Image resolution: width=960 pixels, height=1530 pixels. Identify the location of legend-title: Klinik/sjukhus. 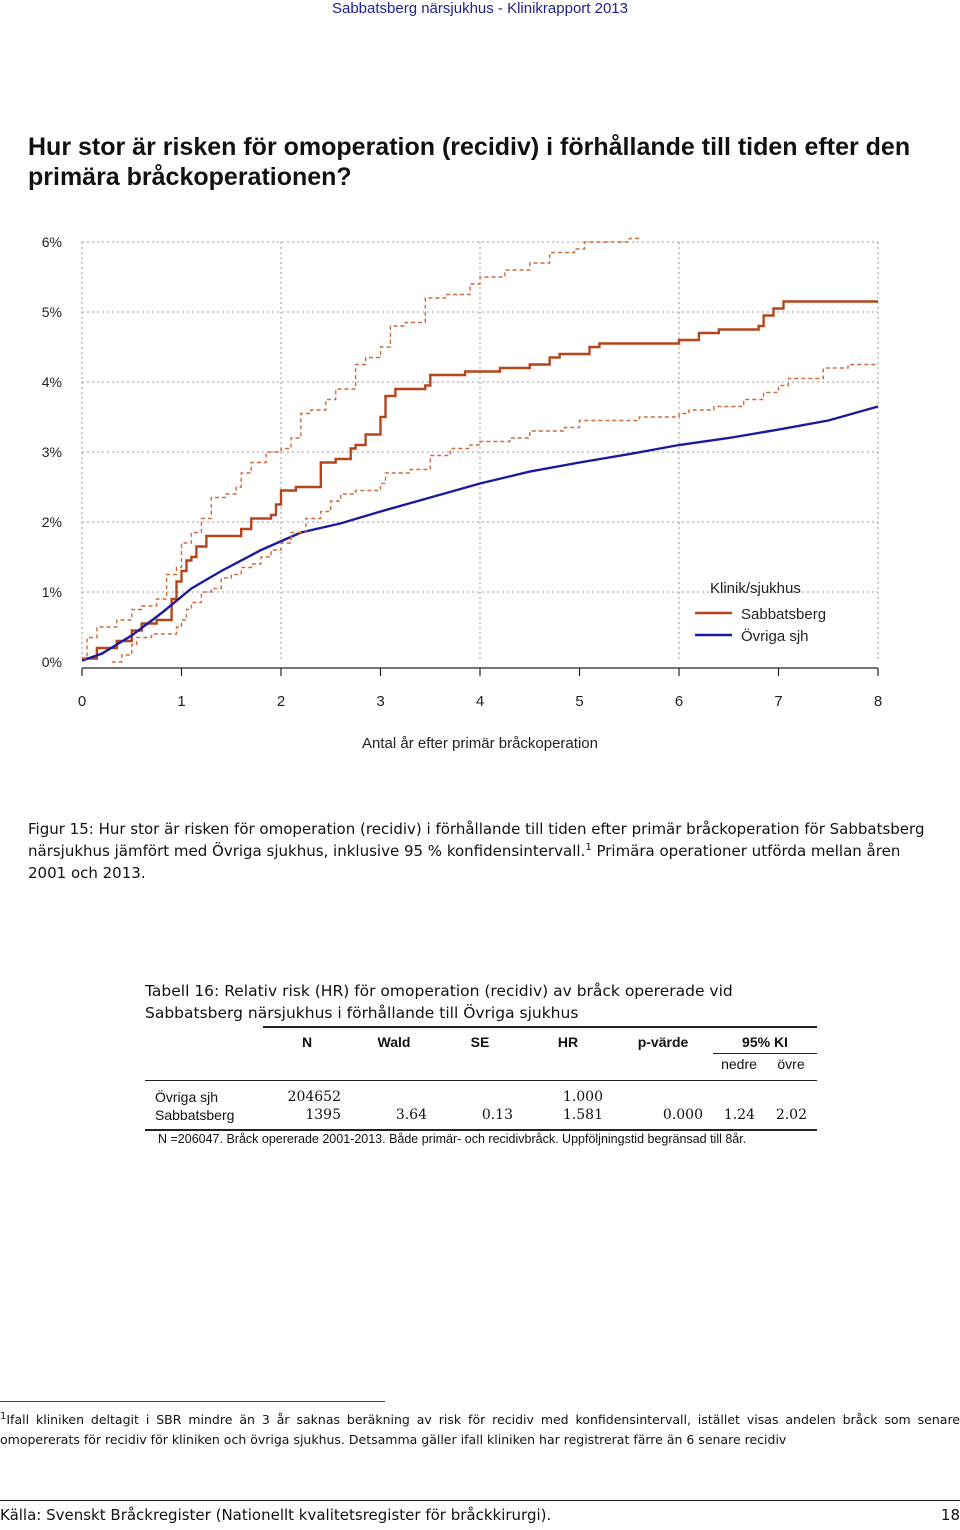
(755, 588).